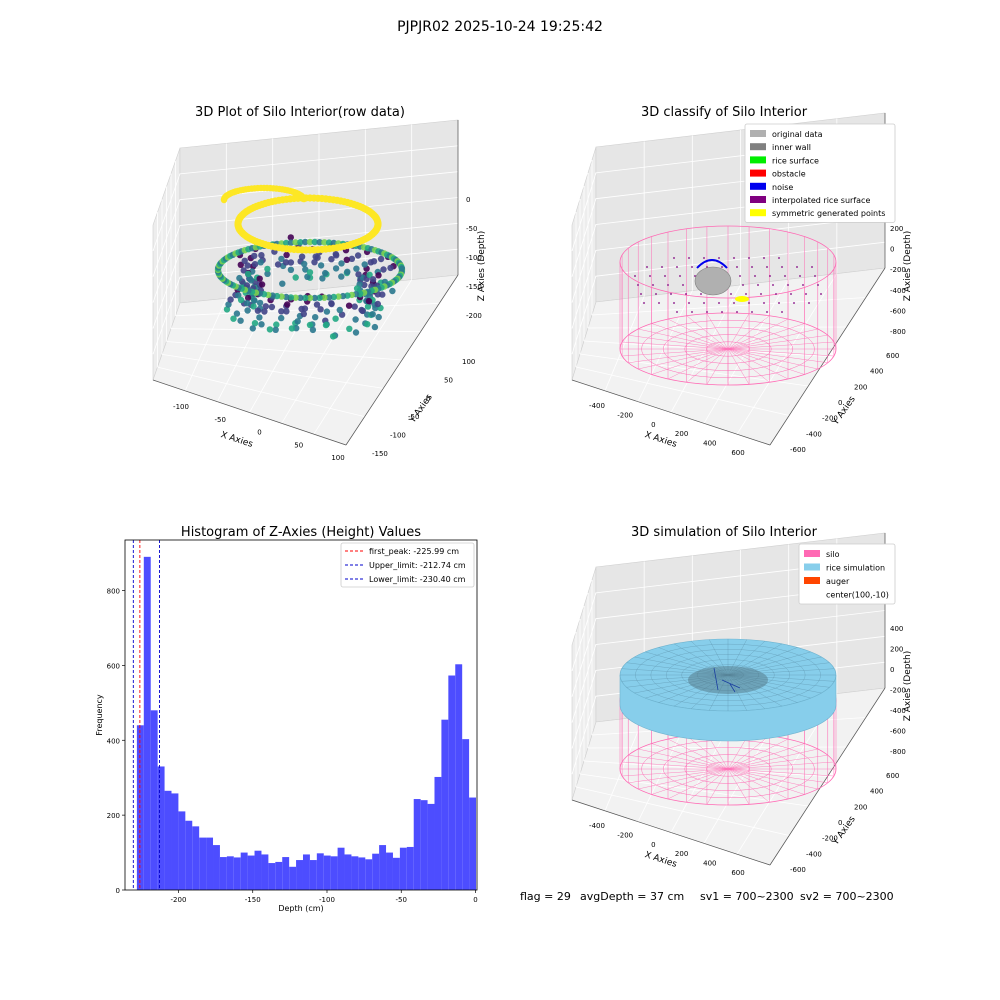 This screenshot has height=1000, width=1000. Describe the element at coordinates (737, 453) in the screenshot. I see `axis-tick-label: 600` at that location.